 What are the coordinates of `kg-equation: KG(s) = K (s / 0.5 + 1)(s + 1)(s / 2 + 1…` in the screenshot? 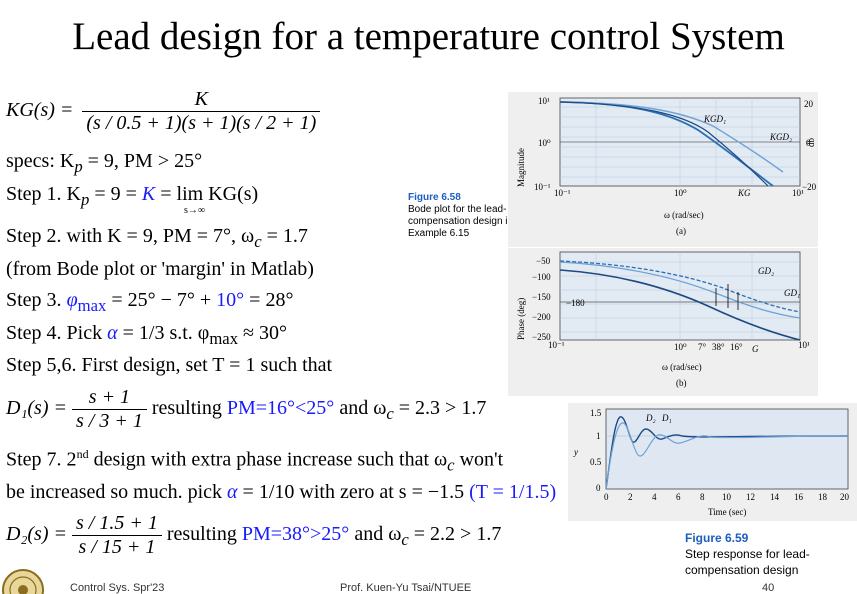 It's located at (163, 111).